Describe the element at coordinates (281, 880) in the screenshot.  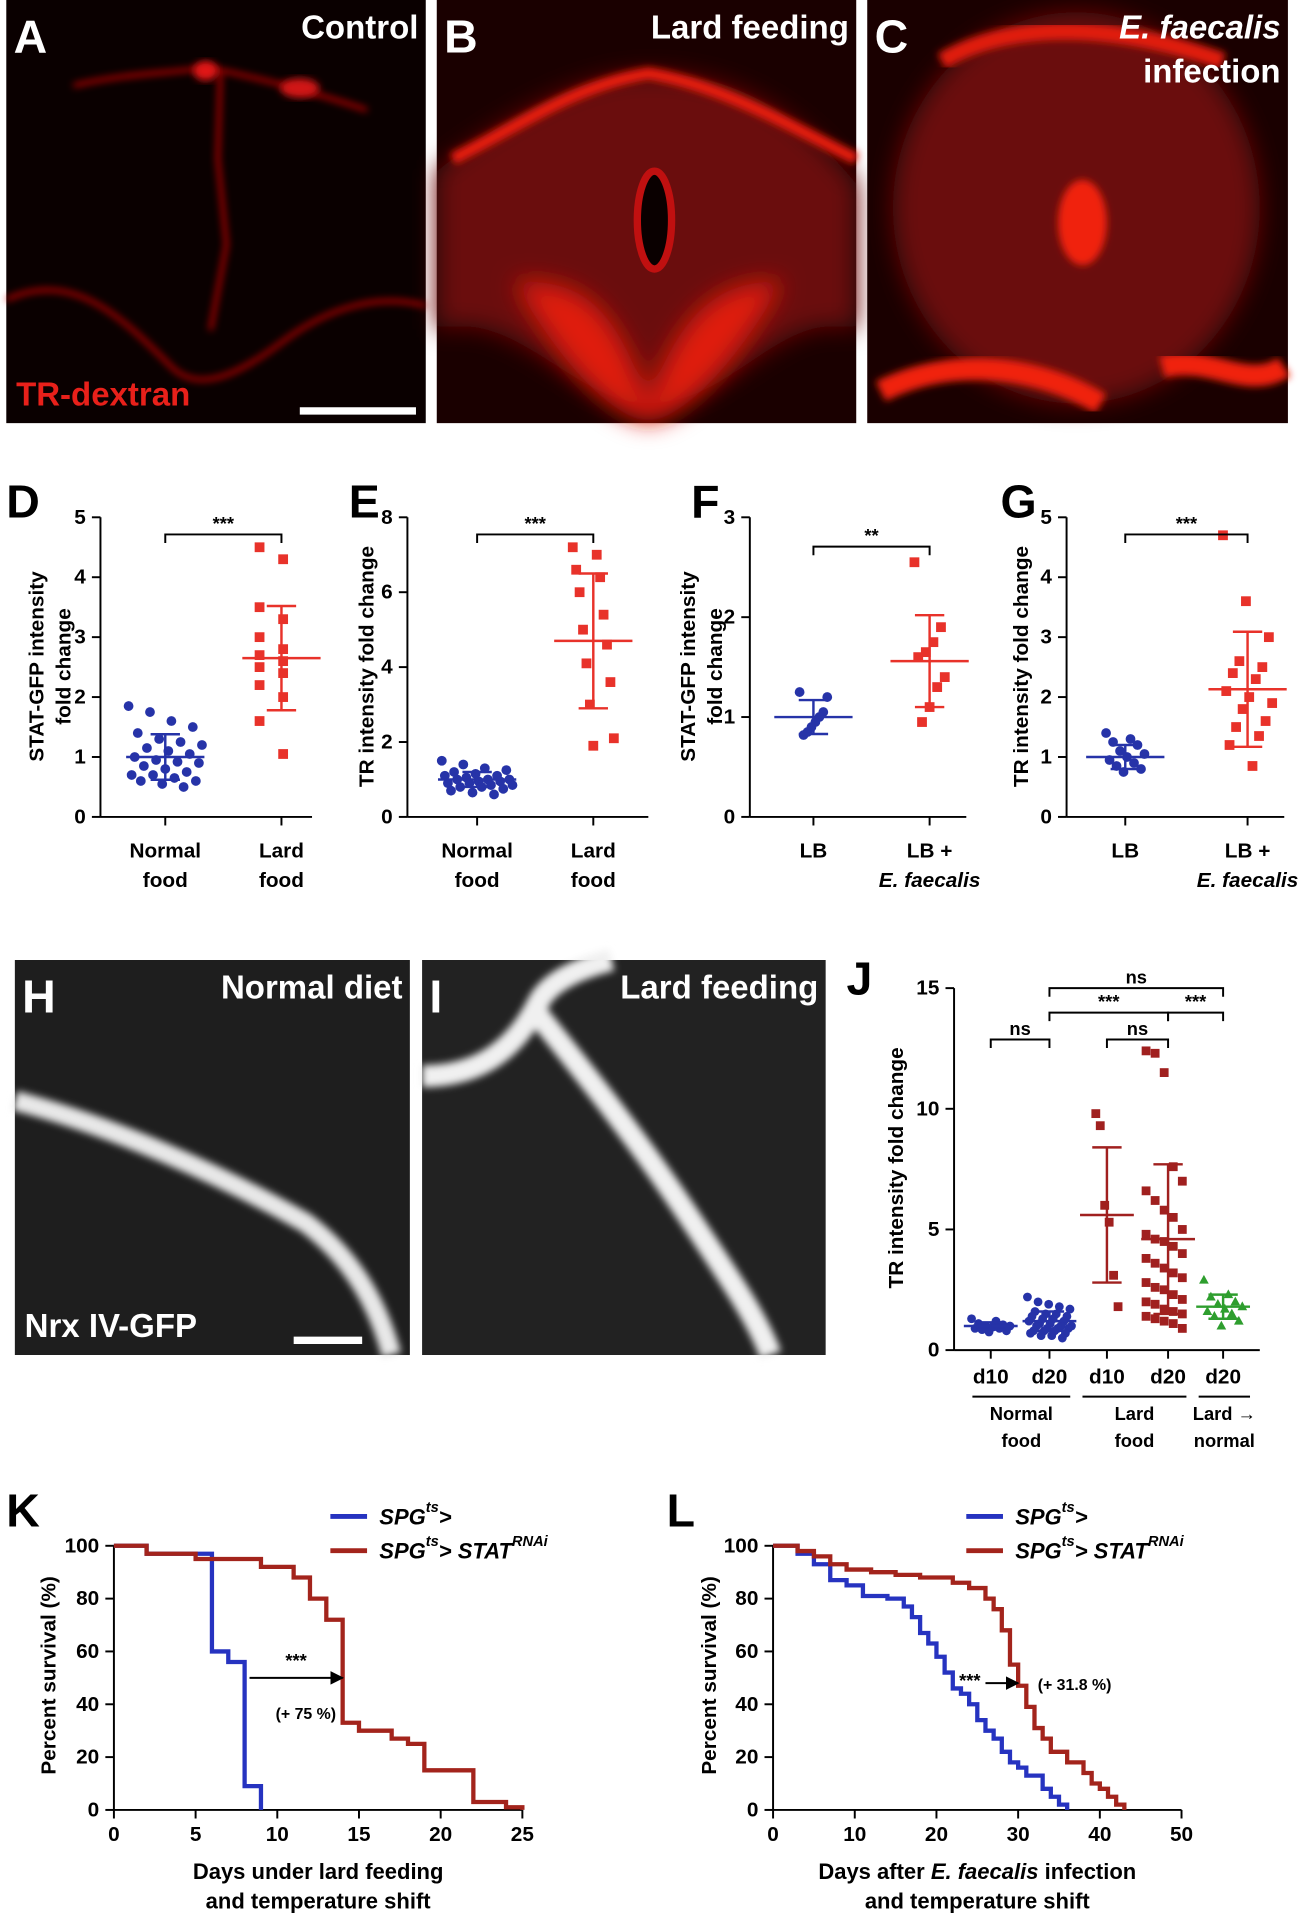
I see `x-tick-label: food` at that location.